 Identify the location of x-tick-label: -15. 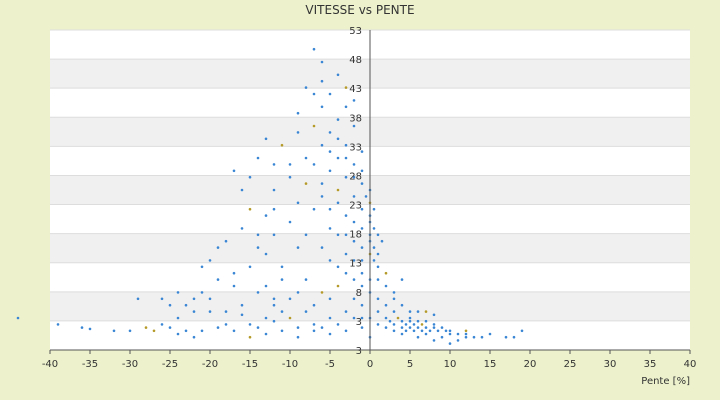
(250, 364).